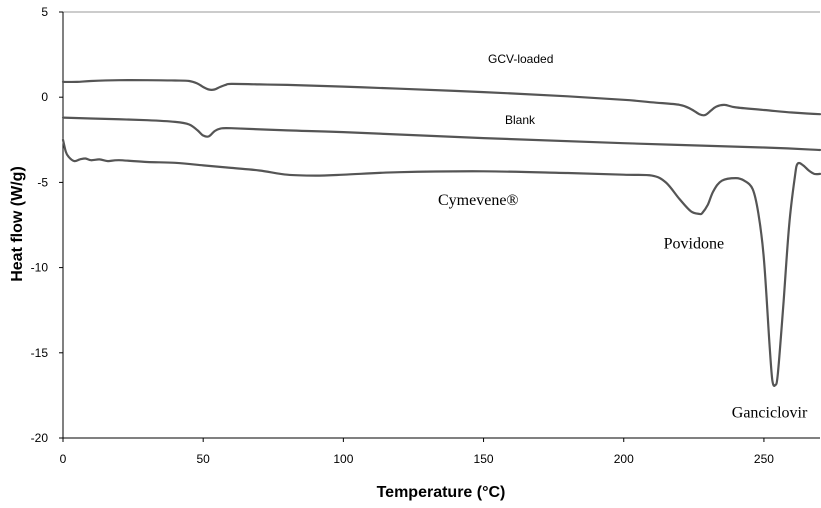 Image resolution: width=821 pixels, height=508 pixels. What do you see at coordinates (42, 182) in the screenshot?
I see `y-tick-label: -5` at bounding box center [42, 182].